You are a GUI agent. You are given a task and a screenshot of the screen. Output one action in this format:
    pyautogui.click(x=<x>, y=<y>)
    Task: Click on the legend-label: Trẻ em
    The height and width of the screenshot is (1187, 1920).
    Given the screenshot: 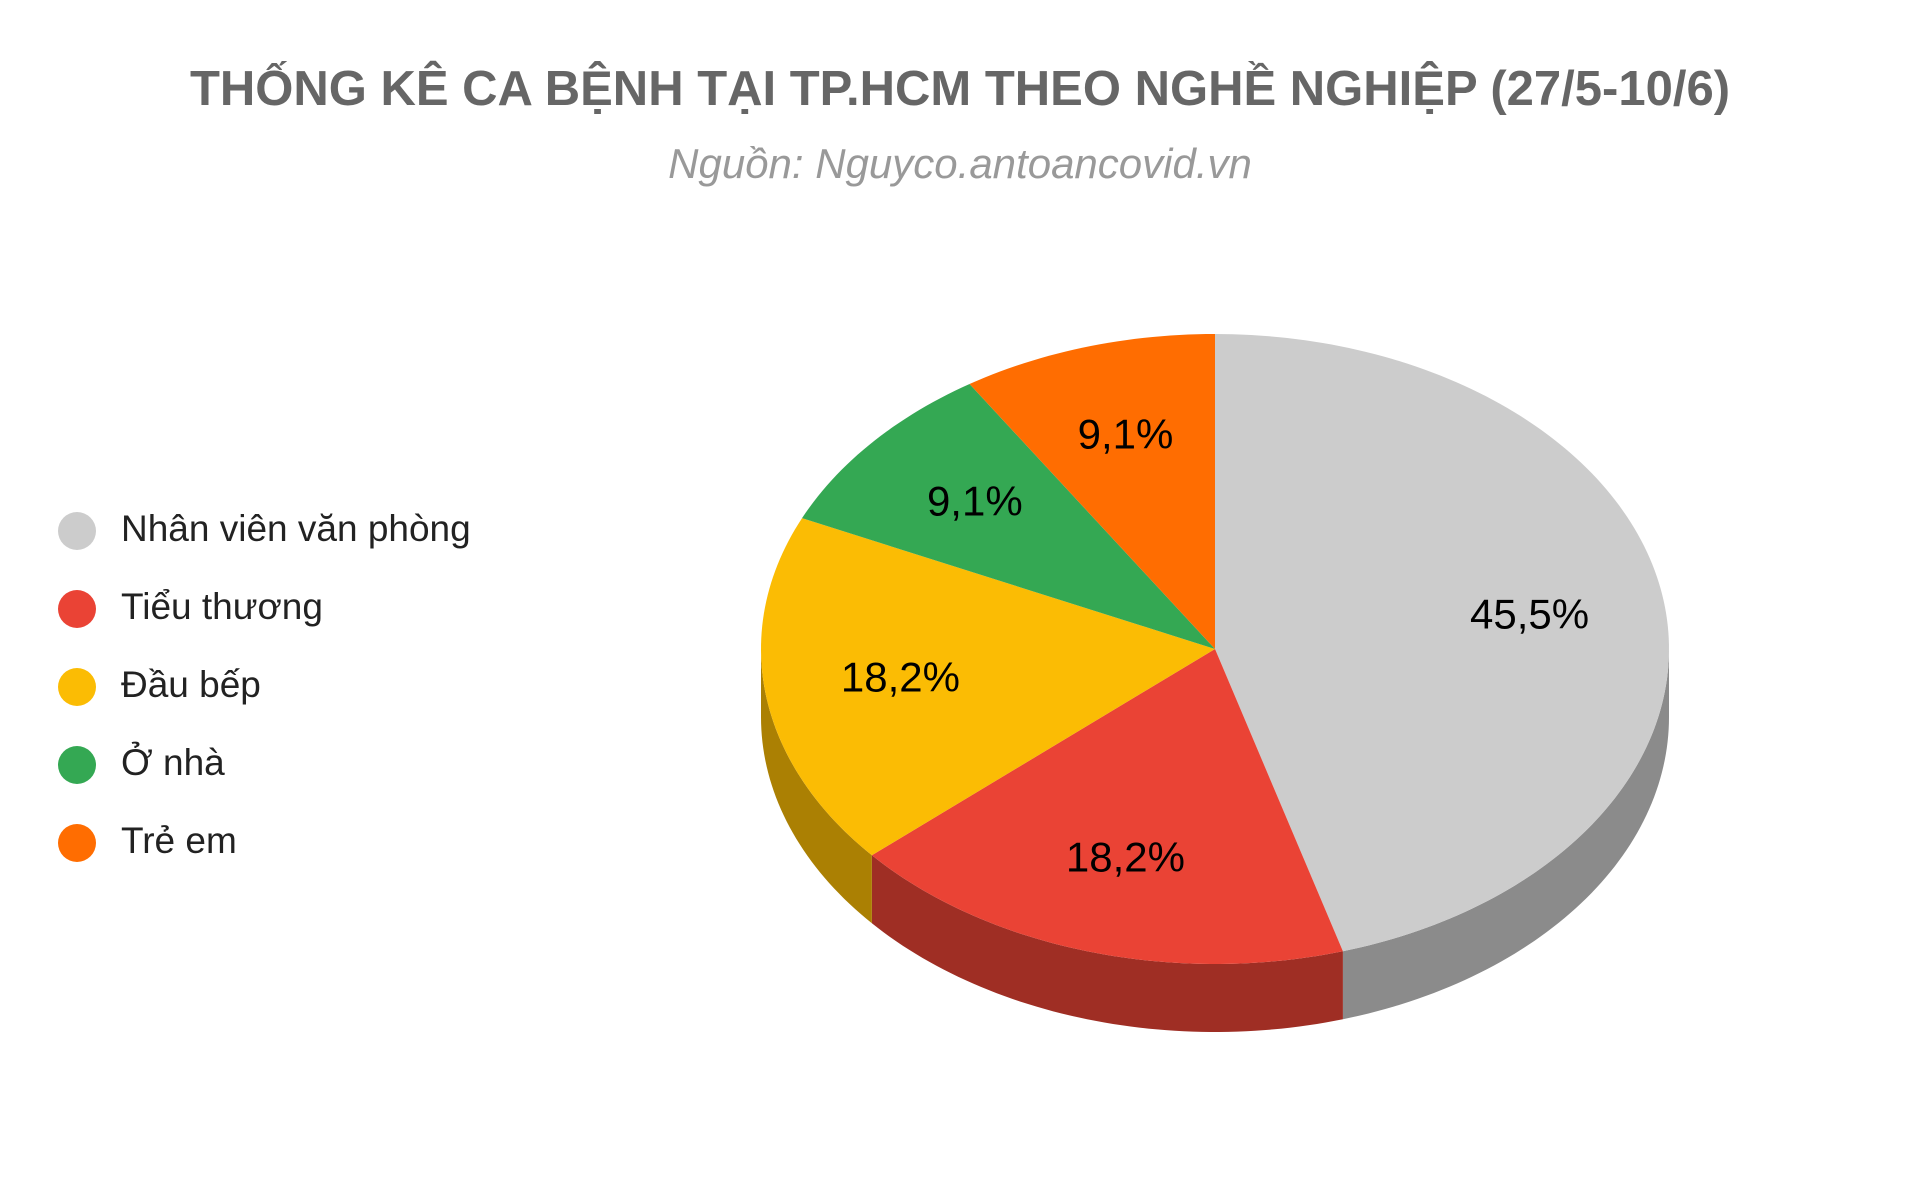 What is the action you would take?
    pyautogui.click(x=179, y=840)
    